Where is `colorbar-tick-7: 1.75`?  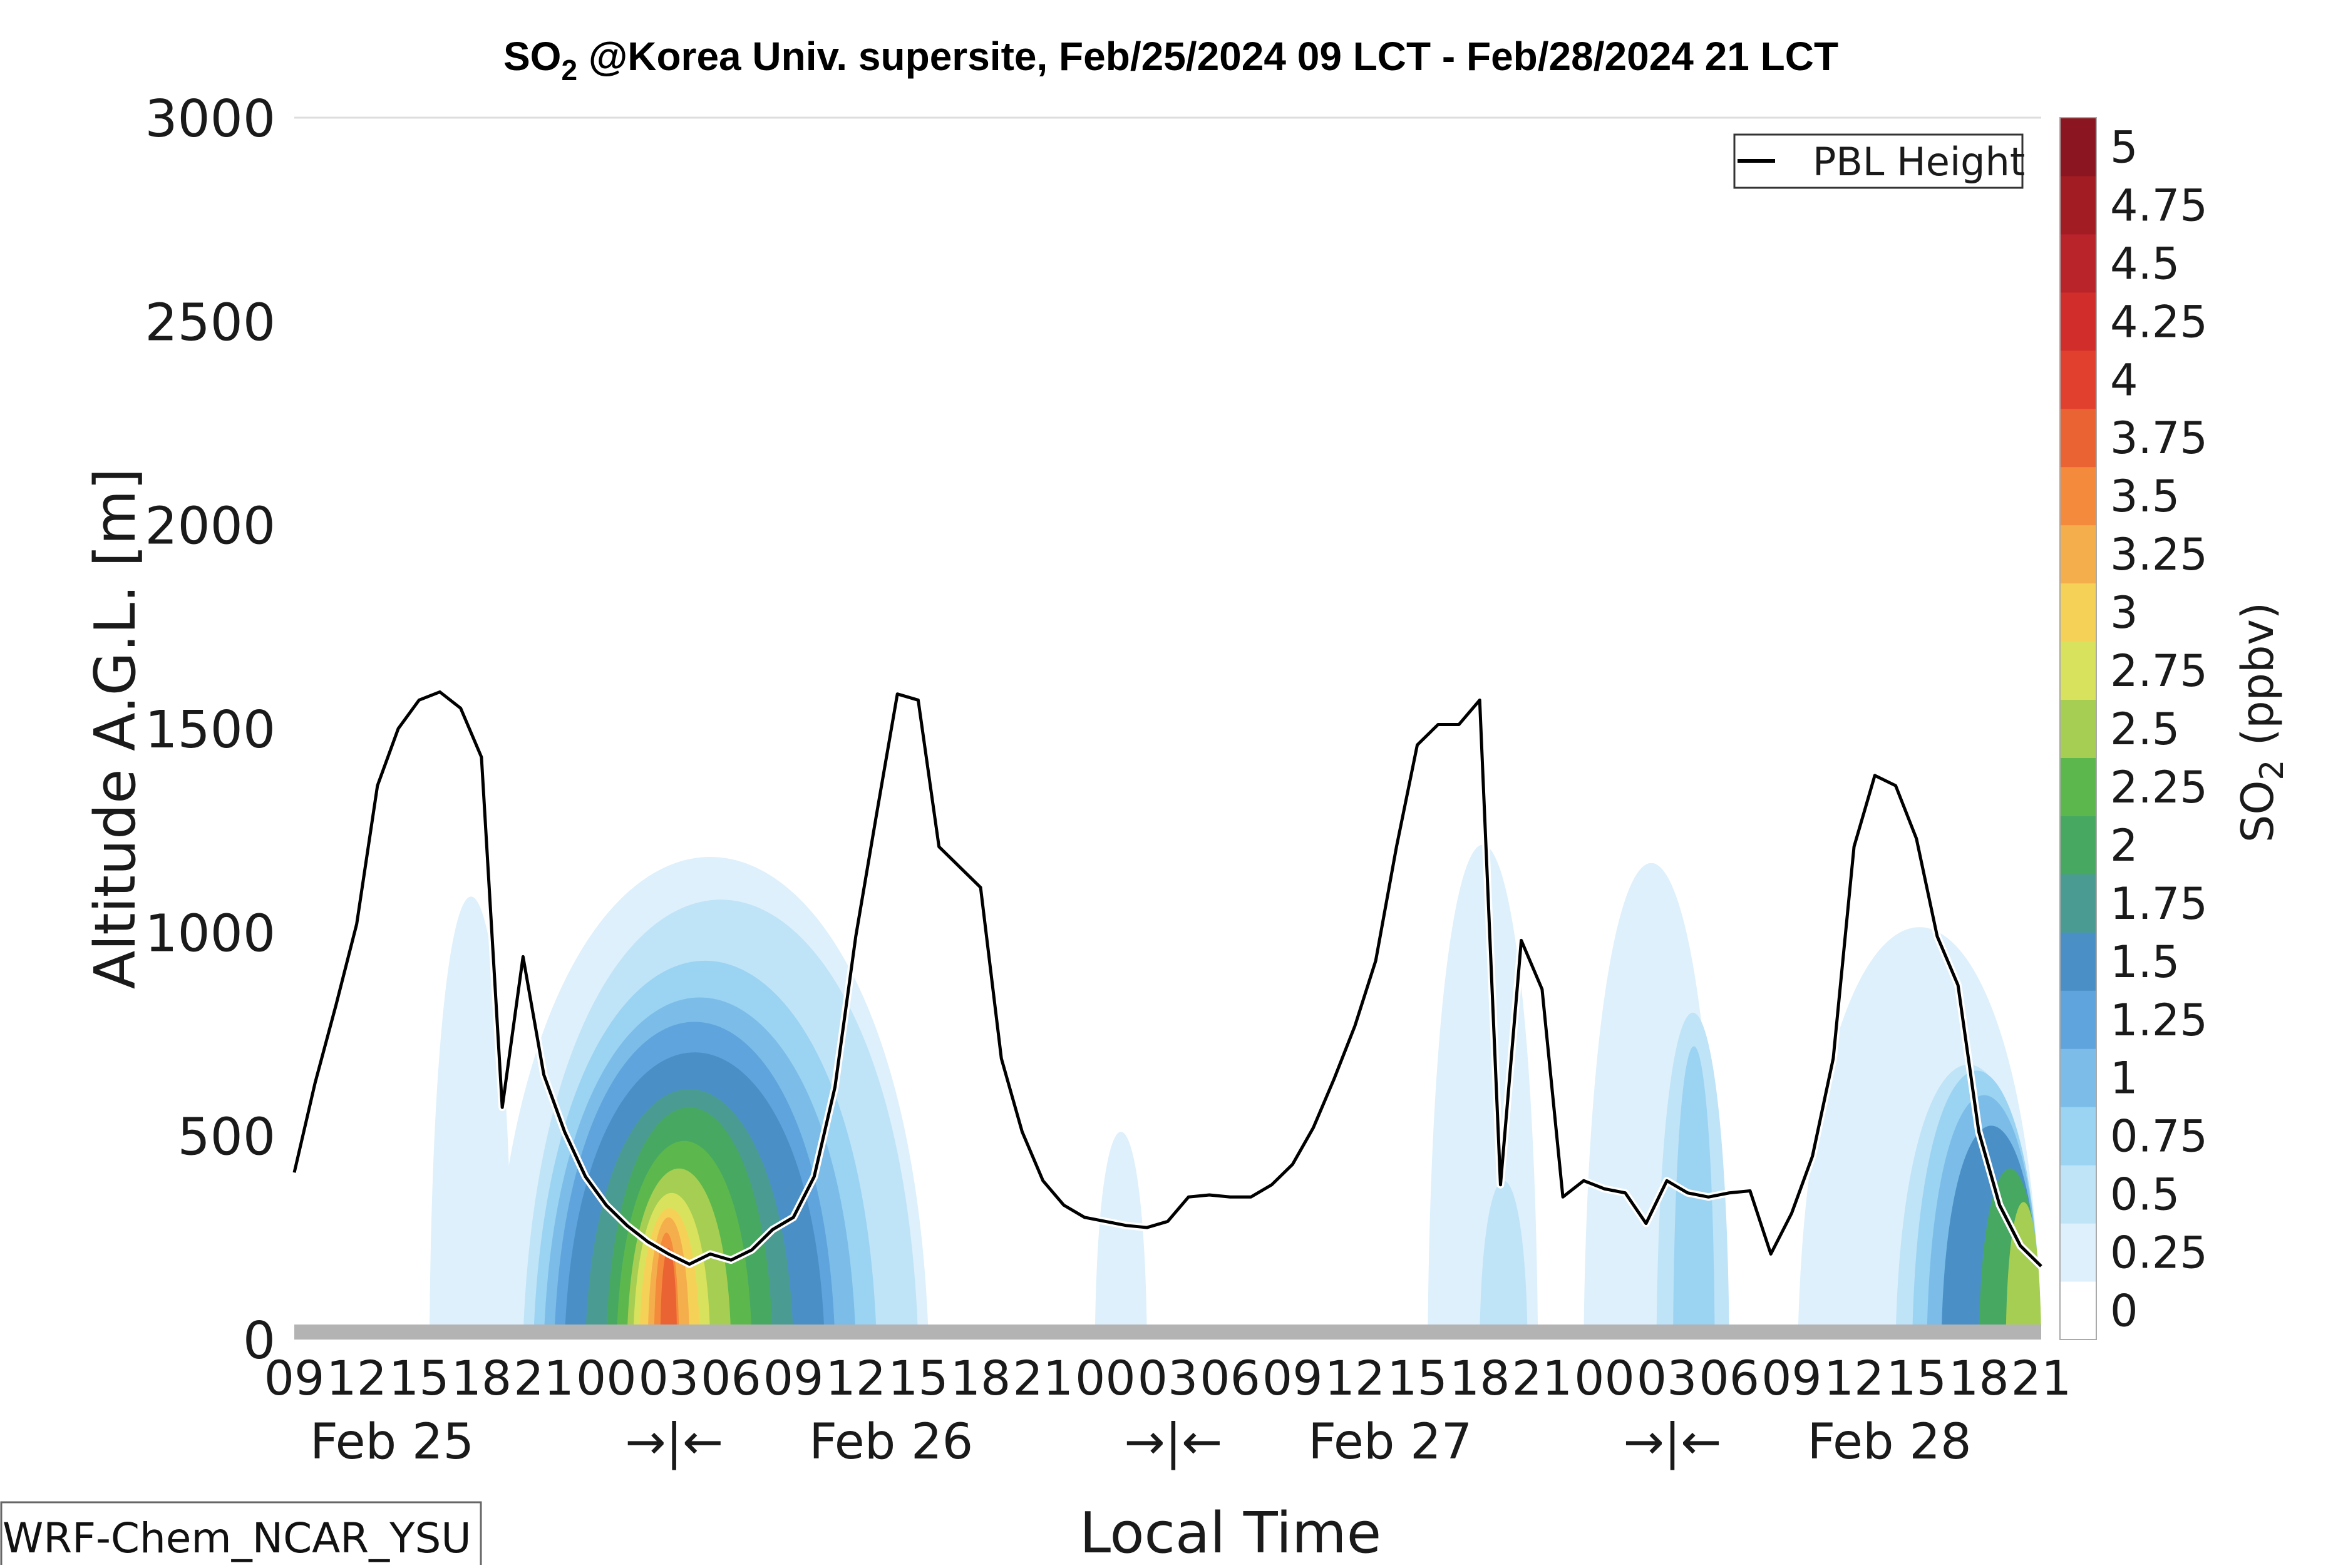 colorbar-tick-7: 1.75 is located at coordinates (2159, 904).